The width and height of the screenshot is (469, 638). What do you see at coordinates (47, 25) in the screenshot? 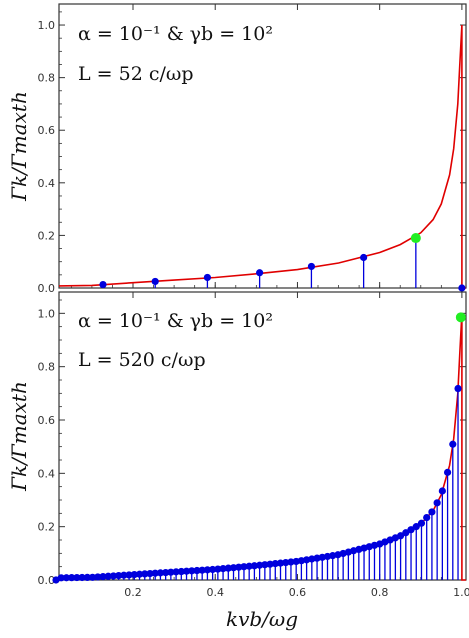
I see `top-y-tick-label: 1.0` at bounding box center [47, 25].